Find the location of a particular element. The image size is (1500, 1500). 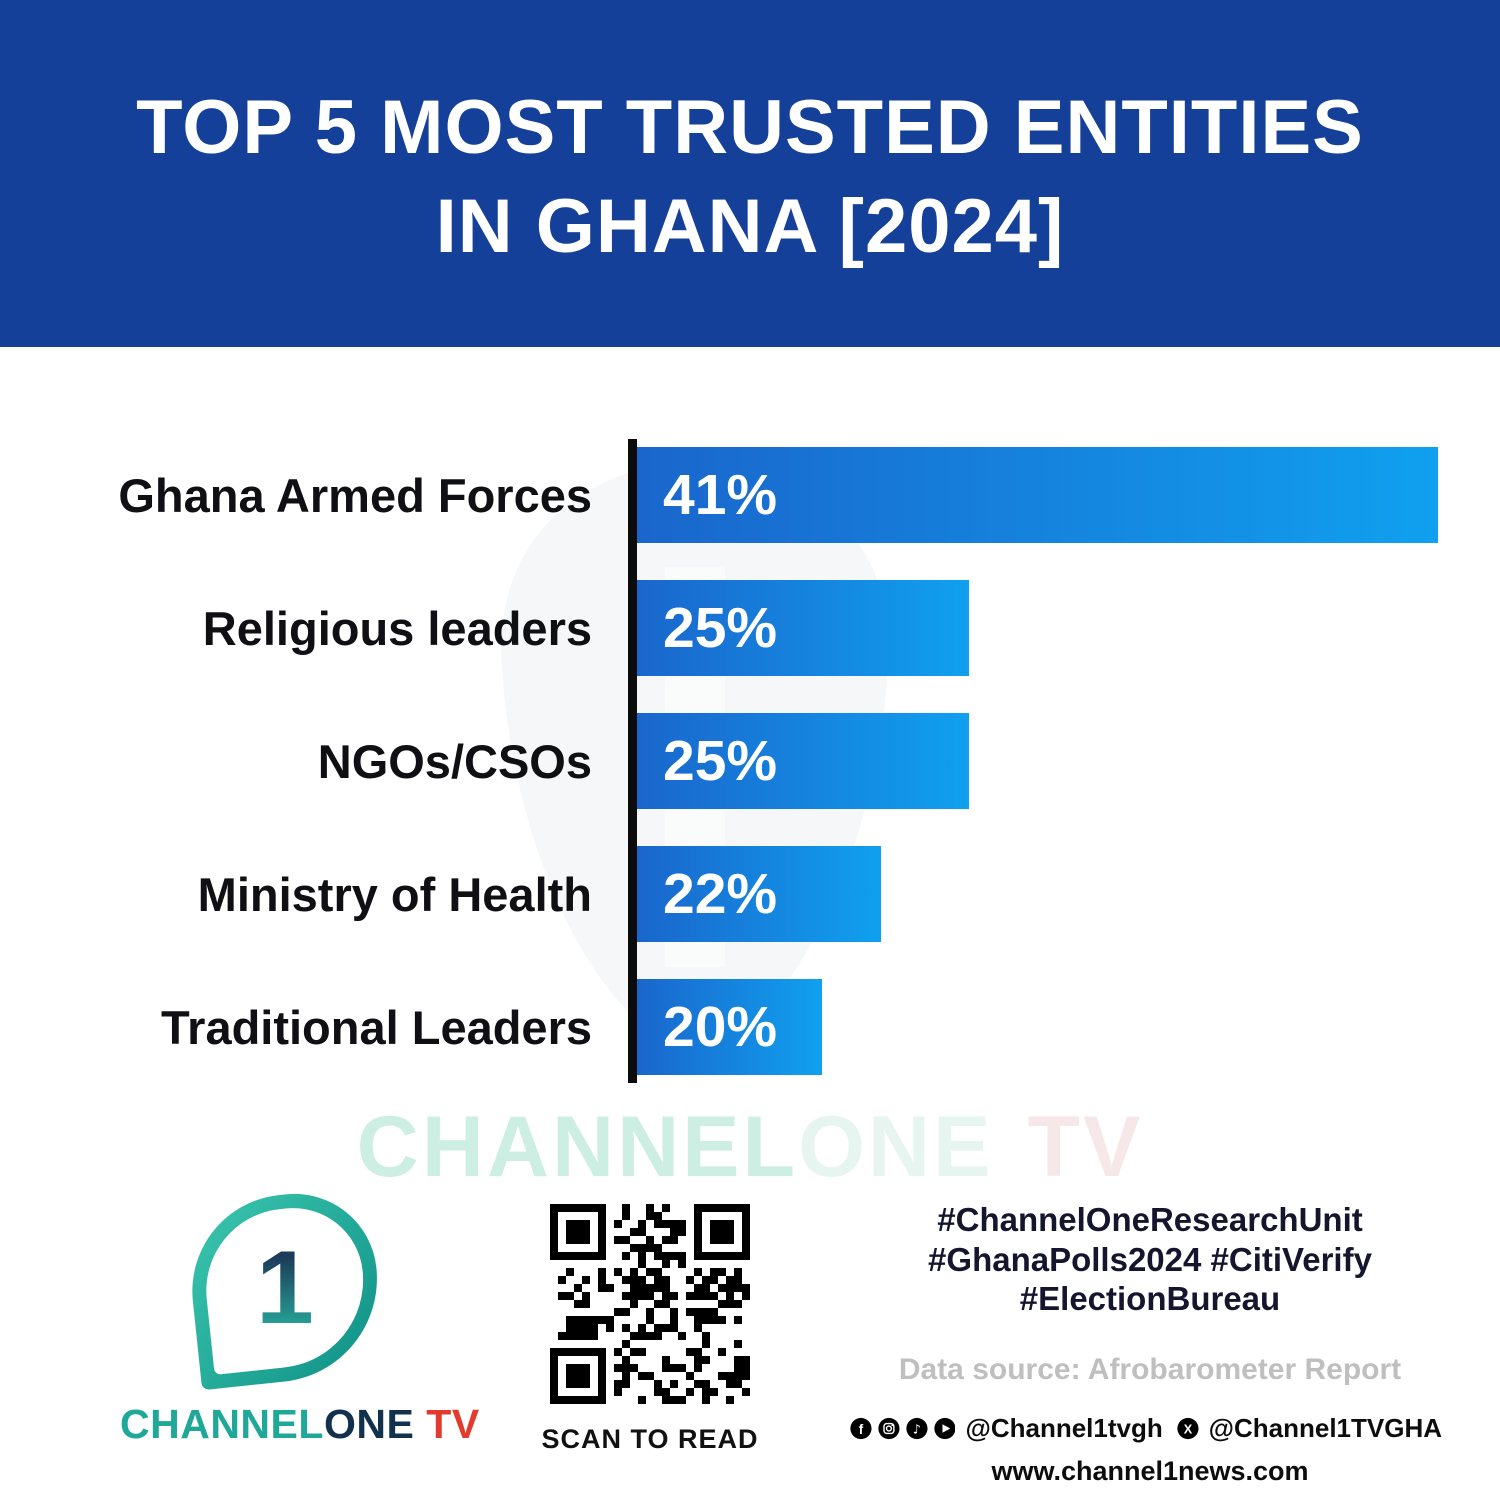

svg-text: X is located at coordinates (1187, 1429).